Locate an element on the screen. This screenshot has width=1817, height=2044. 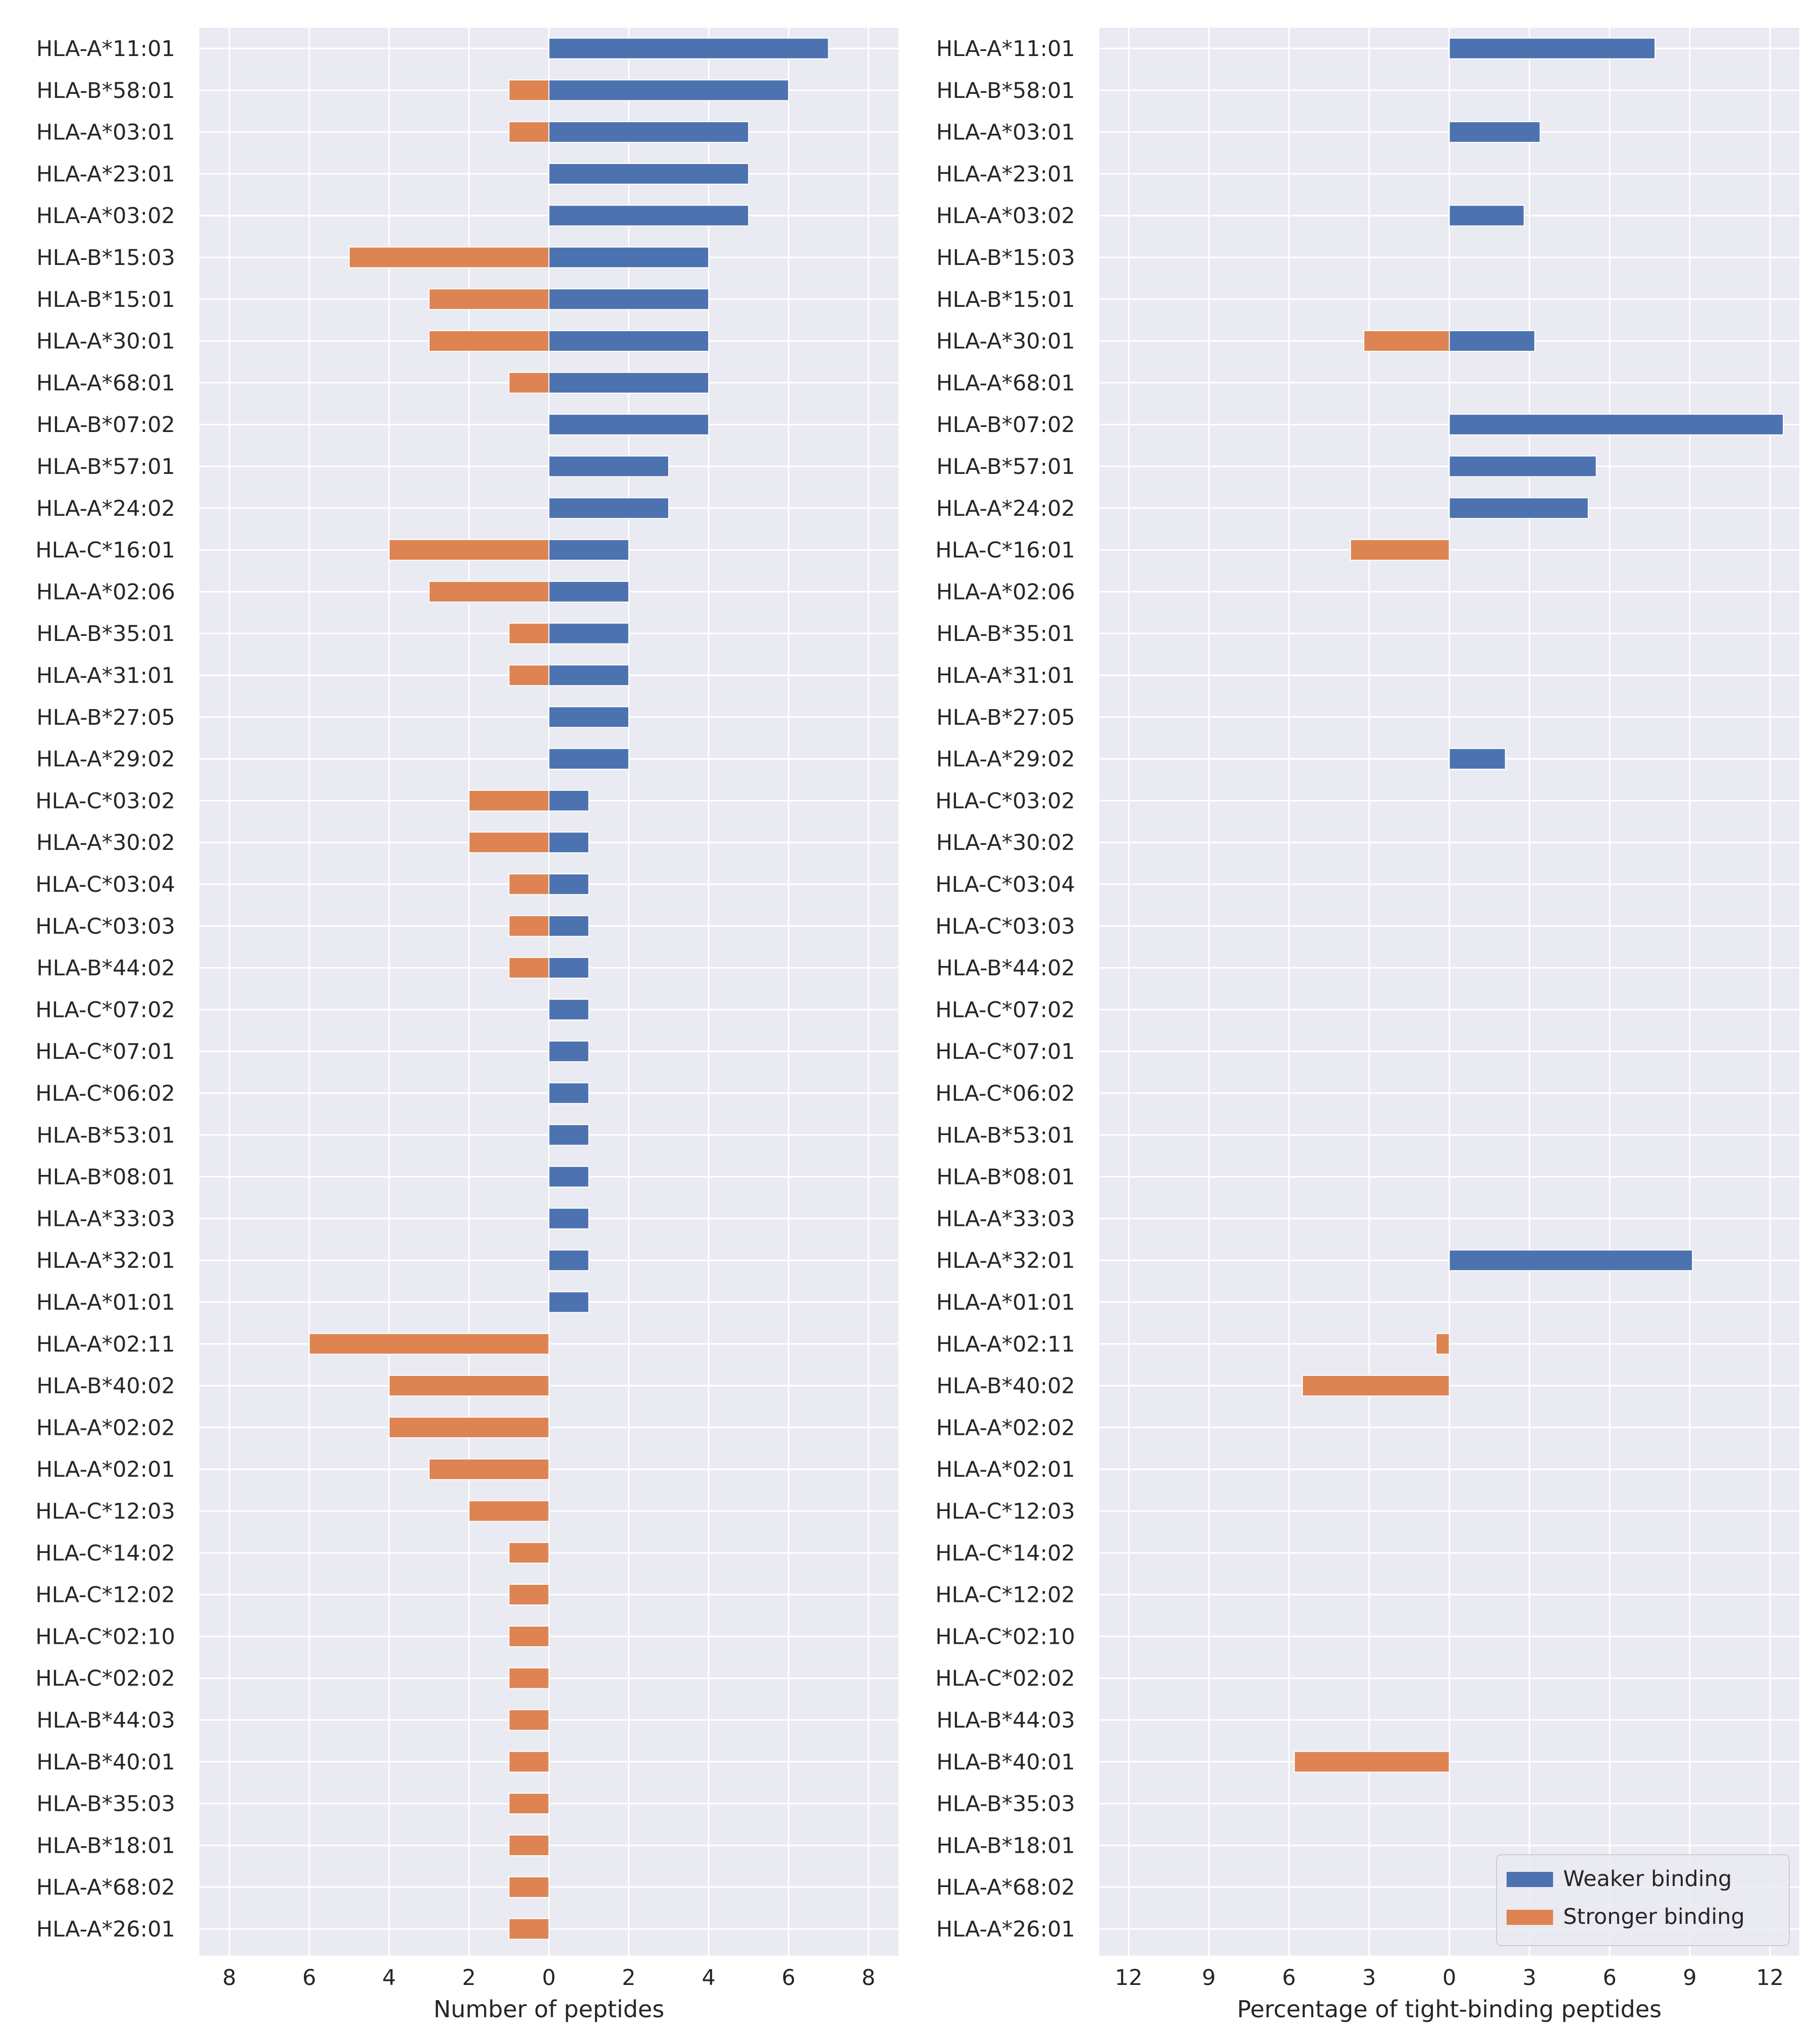
x-axis-label: Percentage of tight-binding peptides is located at coordinates (1449, 2009).